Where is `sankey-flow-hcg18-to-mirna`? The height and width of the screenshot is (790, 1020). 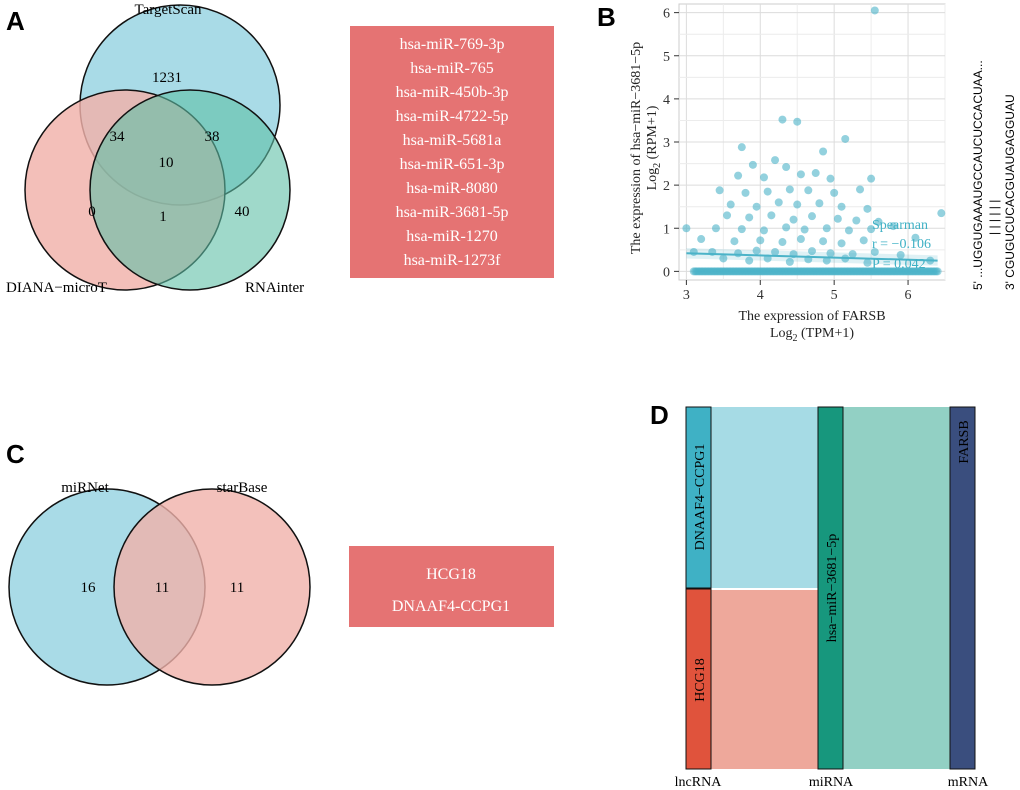
sankey-flow-hcg18-to-mirna is located at coordinates (764, 679).